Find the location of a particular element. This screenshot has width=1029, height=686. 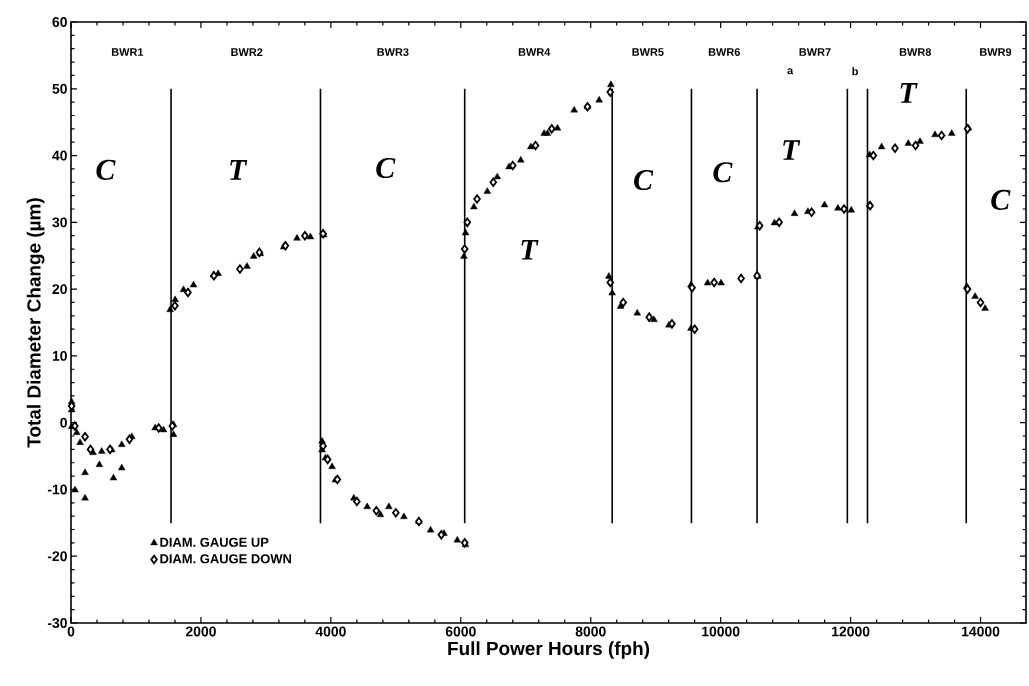

x-tick-label: 10000 is located at coordinates (721, 631).